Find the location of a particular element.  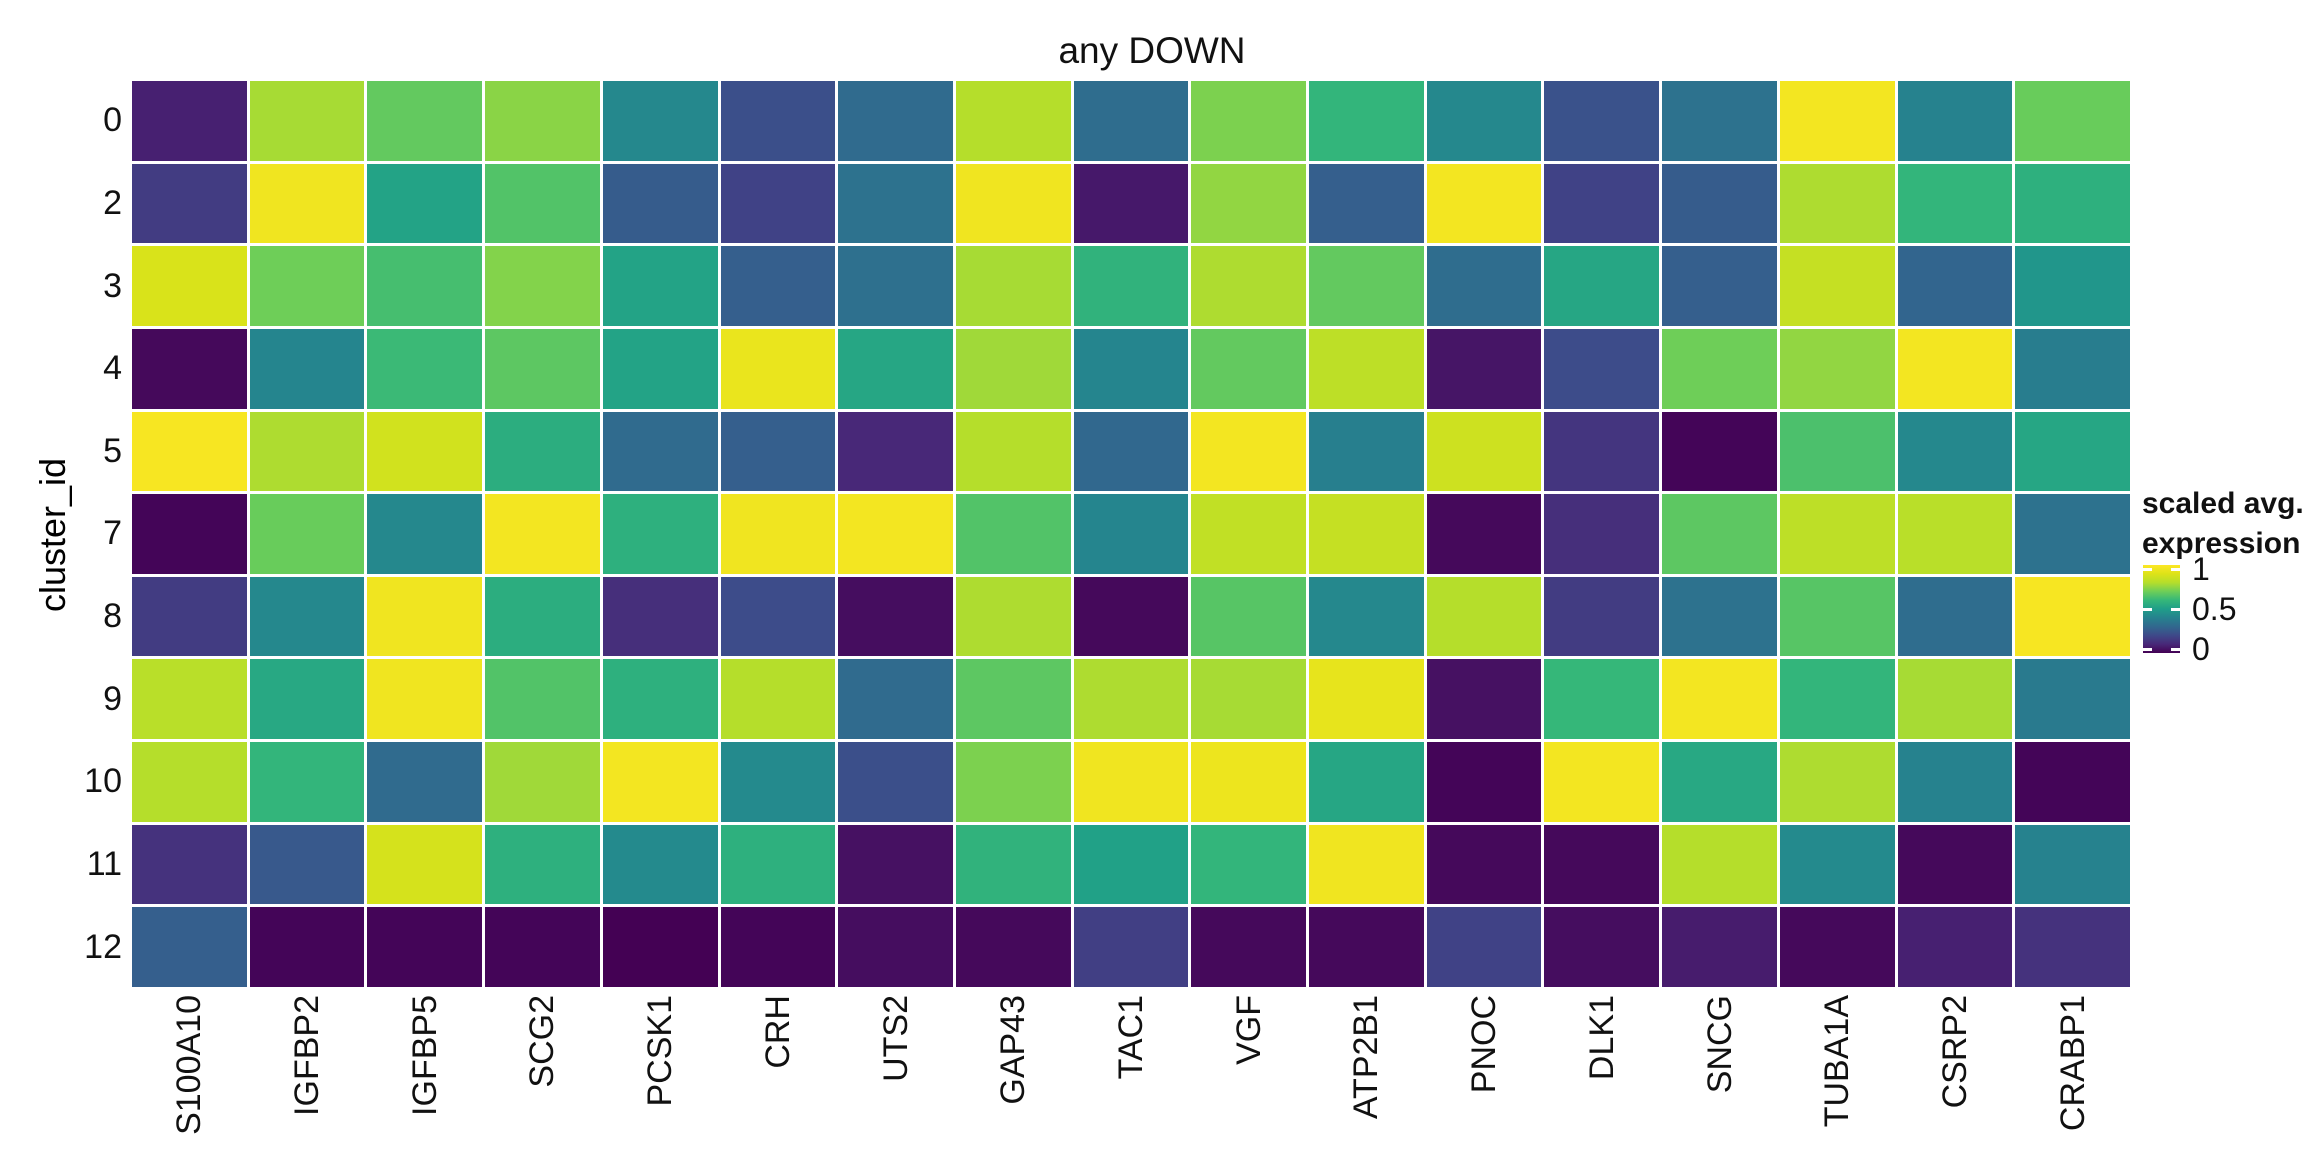

x-axis-tick-label: IGFBP2 is located at coordinates (307, 1055).